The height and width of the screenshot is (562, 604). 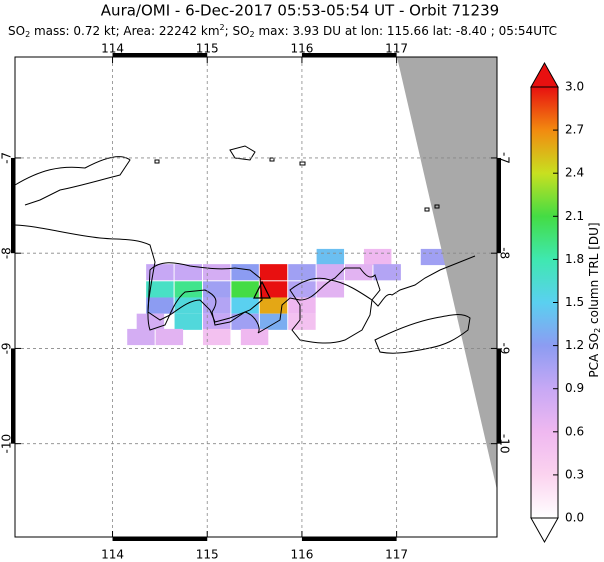 I want to click on colorbar-label: PCA SO2 column TRL [DU], so click(x=594, y=299).